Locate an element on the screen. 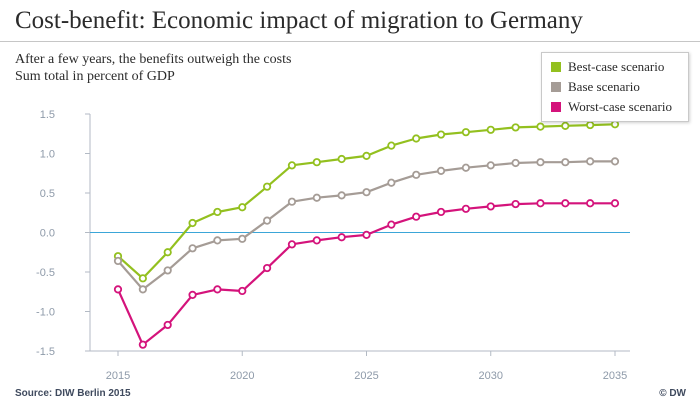 Image resolution: width=700 pixels, height=410 pixels. chart-unit-note: Sum total in percent of GDP is located at coordinates (95, 76).